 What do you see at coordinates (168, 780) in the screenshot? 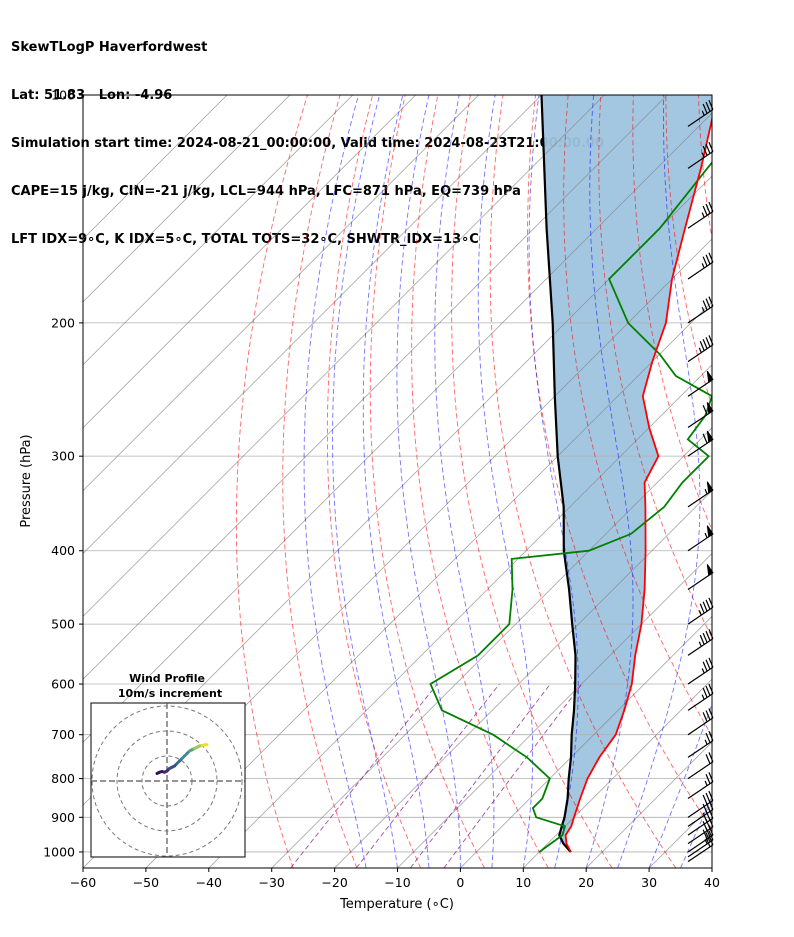
I see `hodograph-plot` at bounding box center [168, 780].